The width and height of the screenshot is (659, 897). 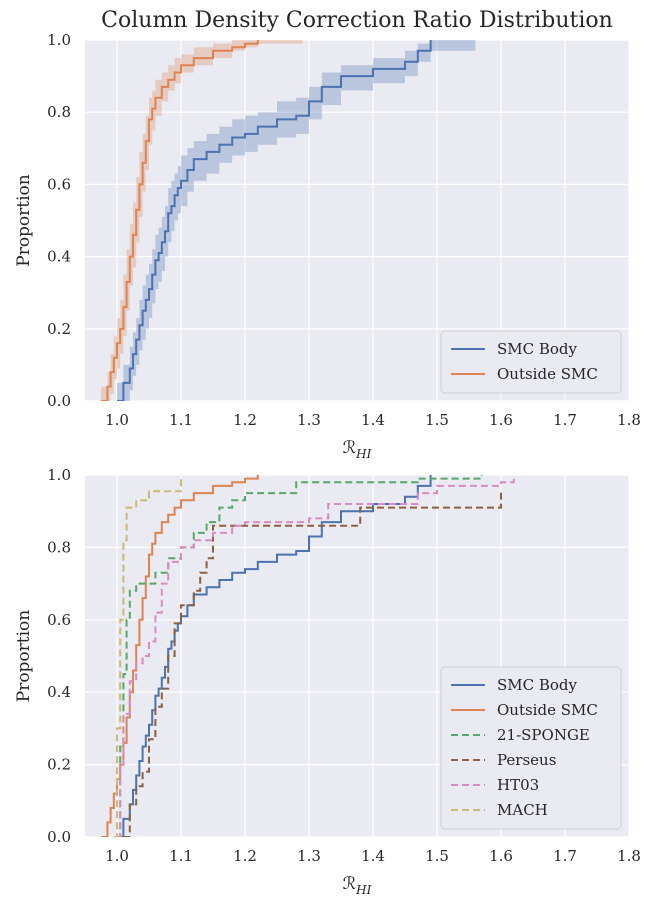 What do you see at coordinates (522, 810) in the screenshot?
I see `legend-label: MACH` at bounding box center [522, 810].